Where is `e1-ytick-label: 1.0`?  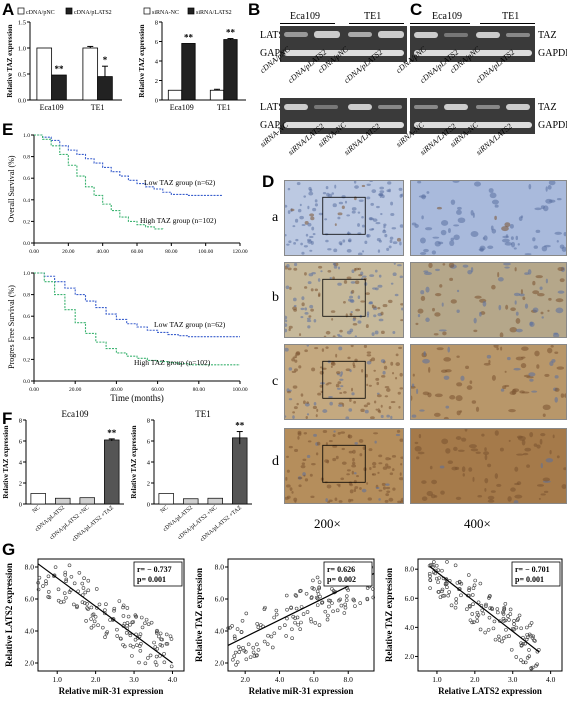
e1-ytick-label: 1.0 is located at coordinates (26, 136).